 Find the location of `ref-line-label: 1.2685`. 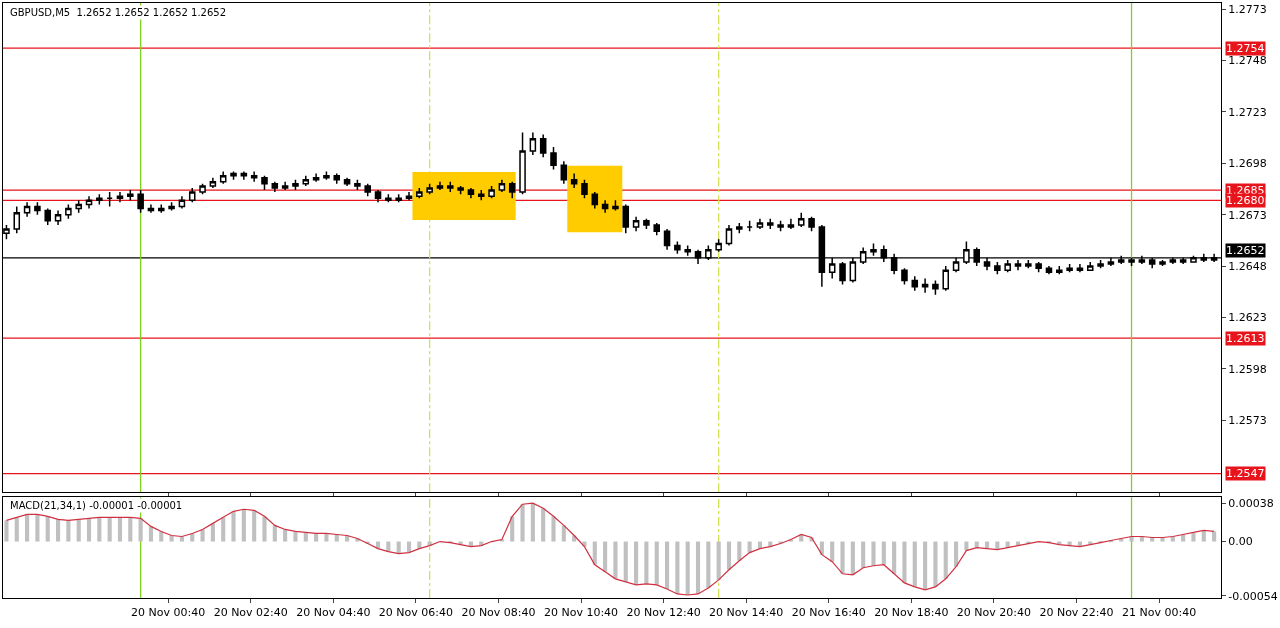

ref-line-label: 1.2685 is located at coordinates (1245, 190).